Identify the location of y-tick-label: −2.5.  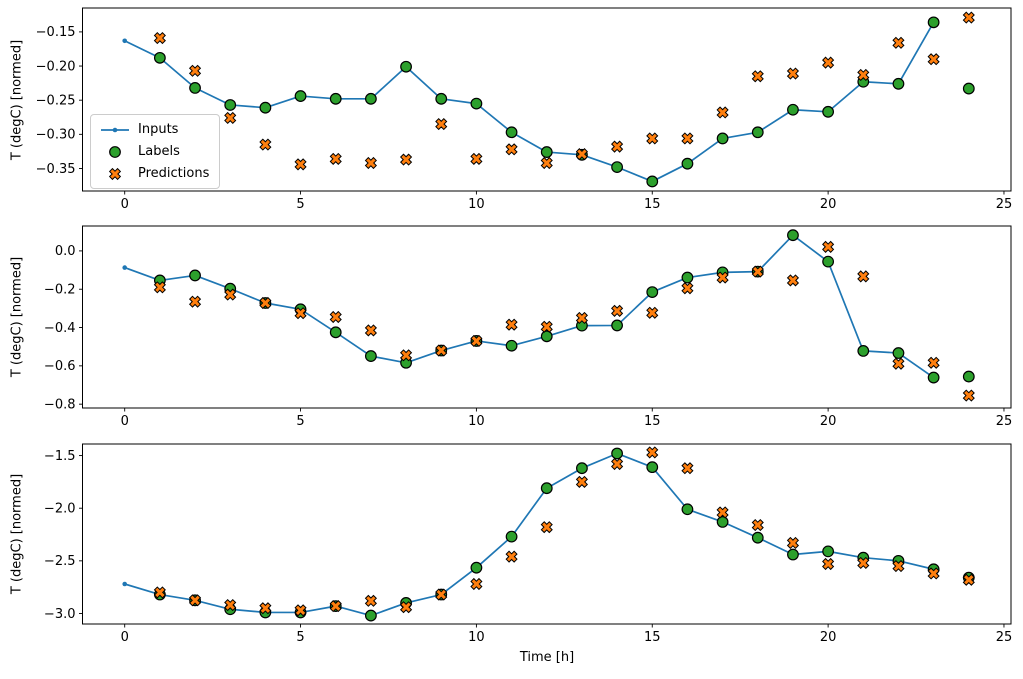
(60, 561).